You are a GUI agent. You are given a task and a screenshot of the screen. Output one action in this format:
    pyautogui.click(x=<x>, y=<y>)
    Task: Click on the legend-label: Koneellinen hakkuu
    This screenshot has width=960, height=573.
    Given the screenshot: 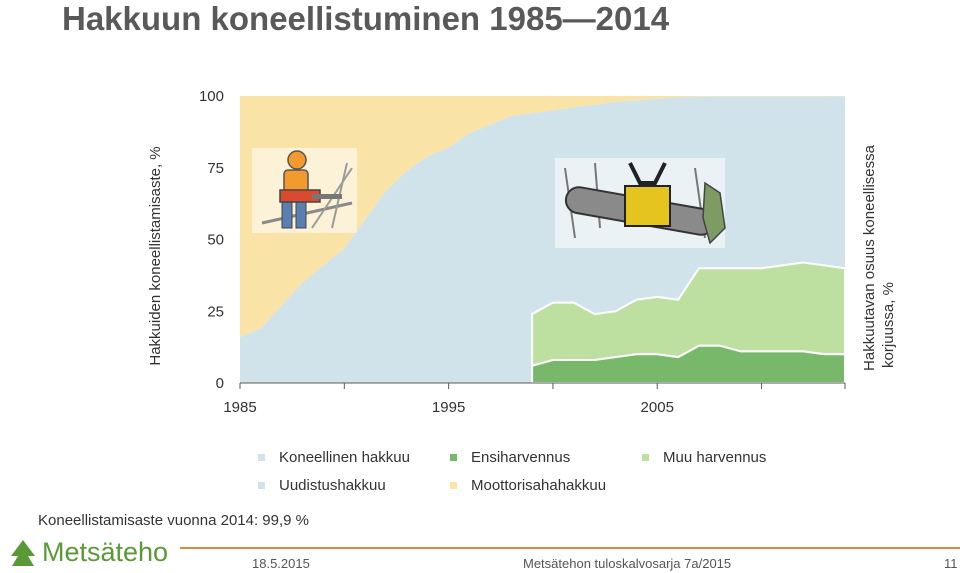 What is the action you would take?
    pyautogui.click(x=344, y=457)
    